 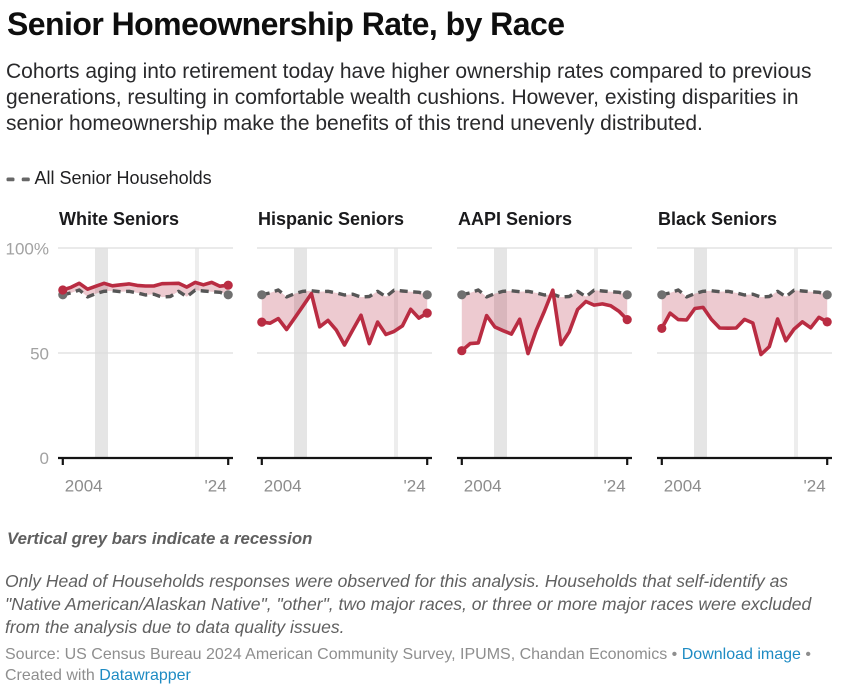 What do you see at coordinates (717, 219) in the screenshot?
I see `svg-text: Black Seniors` at bounding box center [717, 219].